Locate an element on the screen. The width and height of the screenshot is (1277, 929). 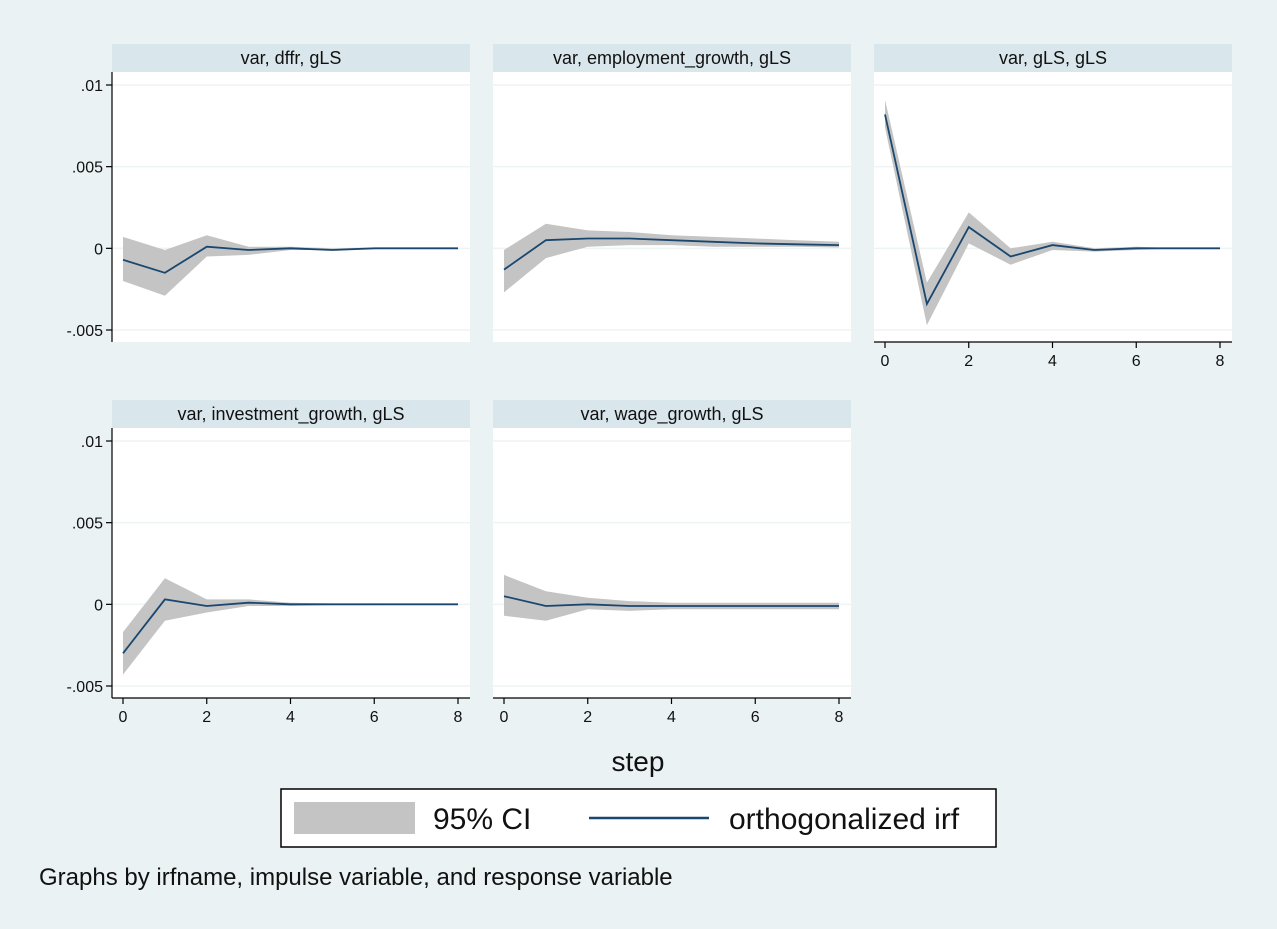
panel-title: var, employment_growth, gLS is located at coordinates (672, 58).